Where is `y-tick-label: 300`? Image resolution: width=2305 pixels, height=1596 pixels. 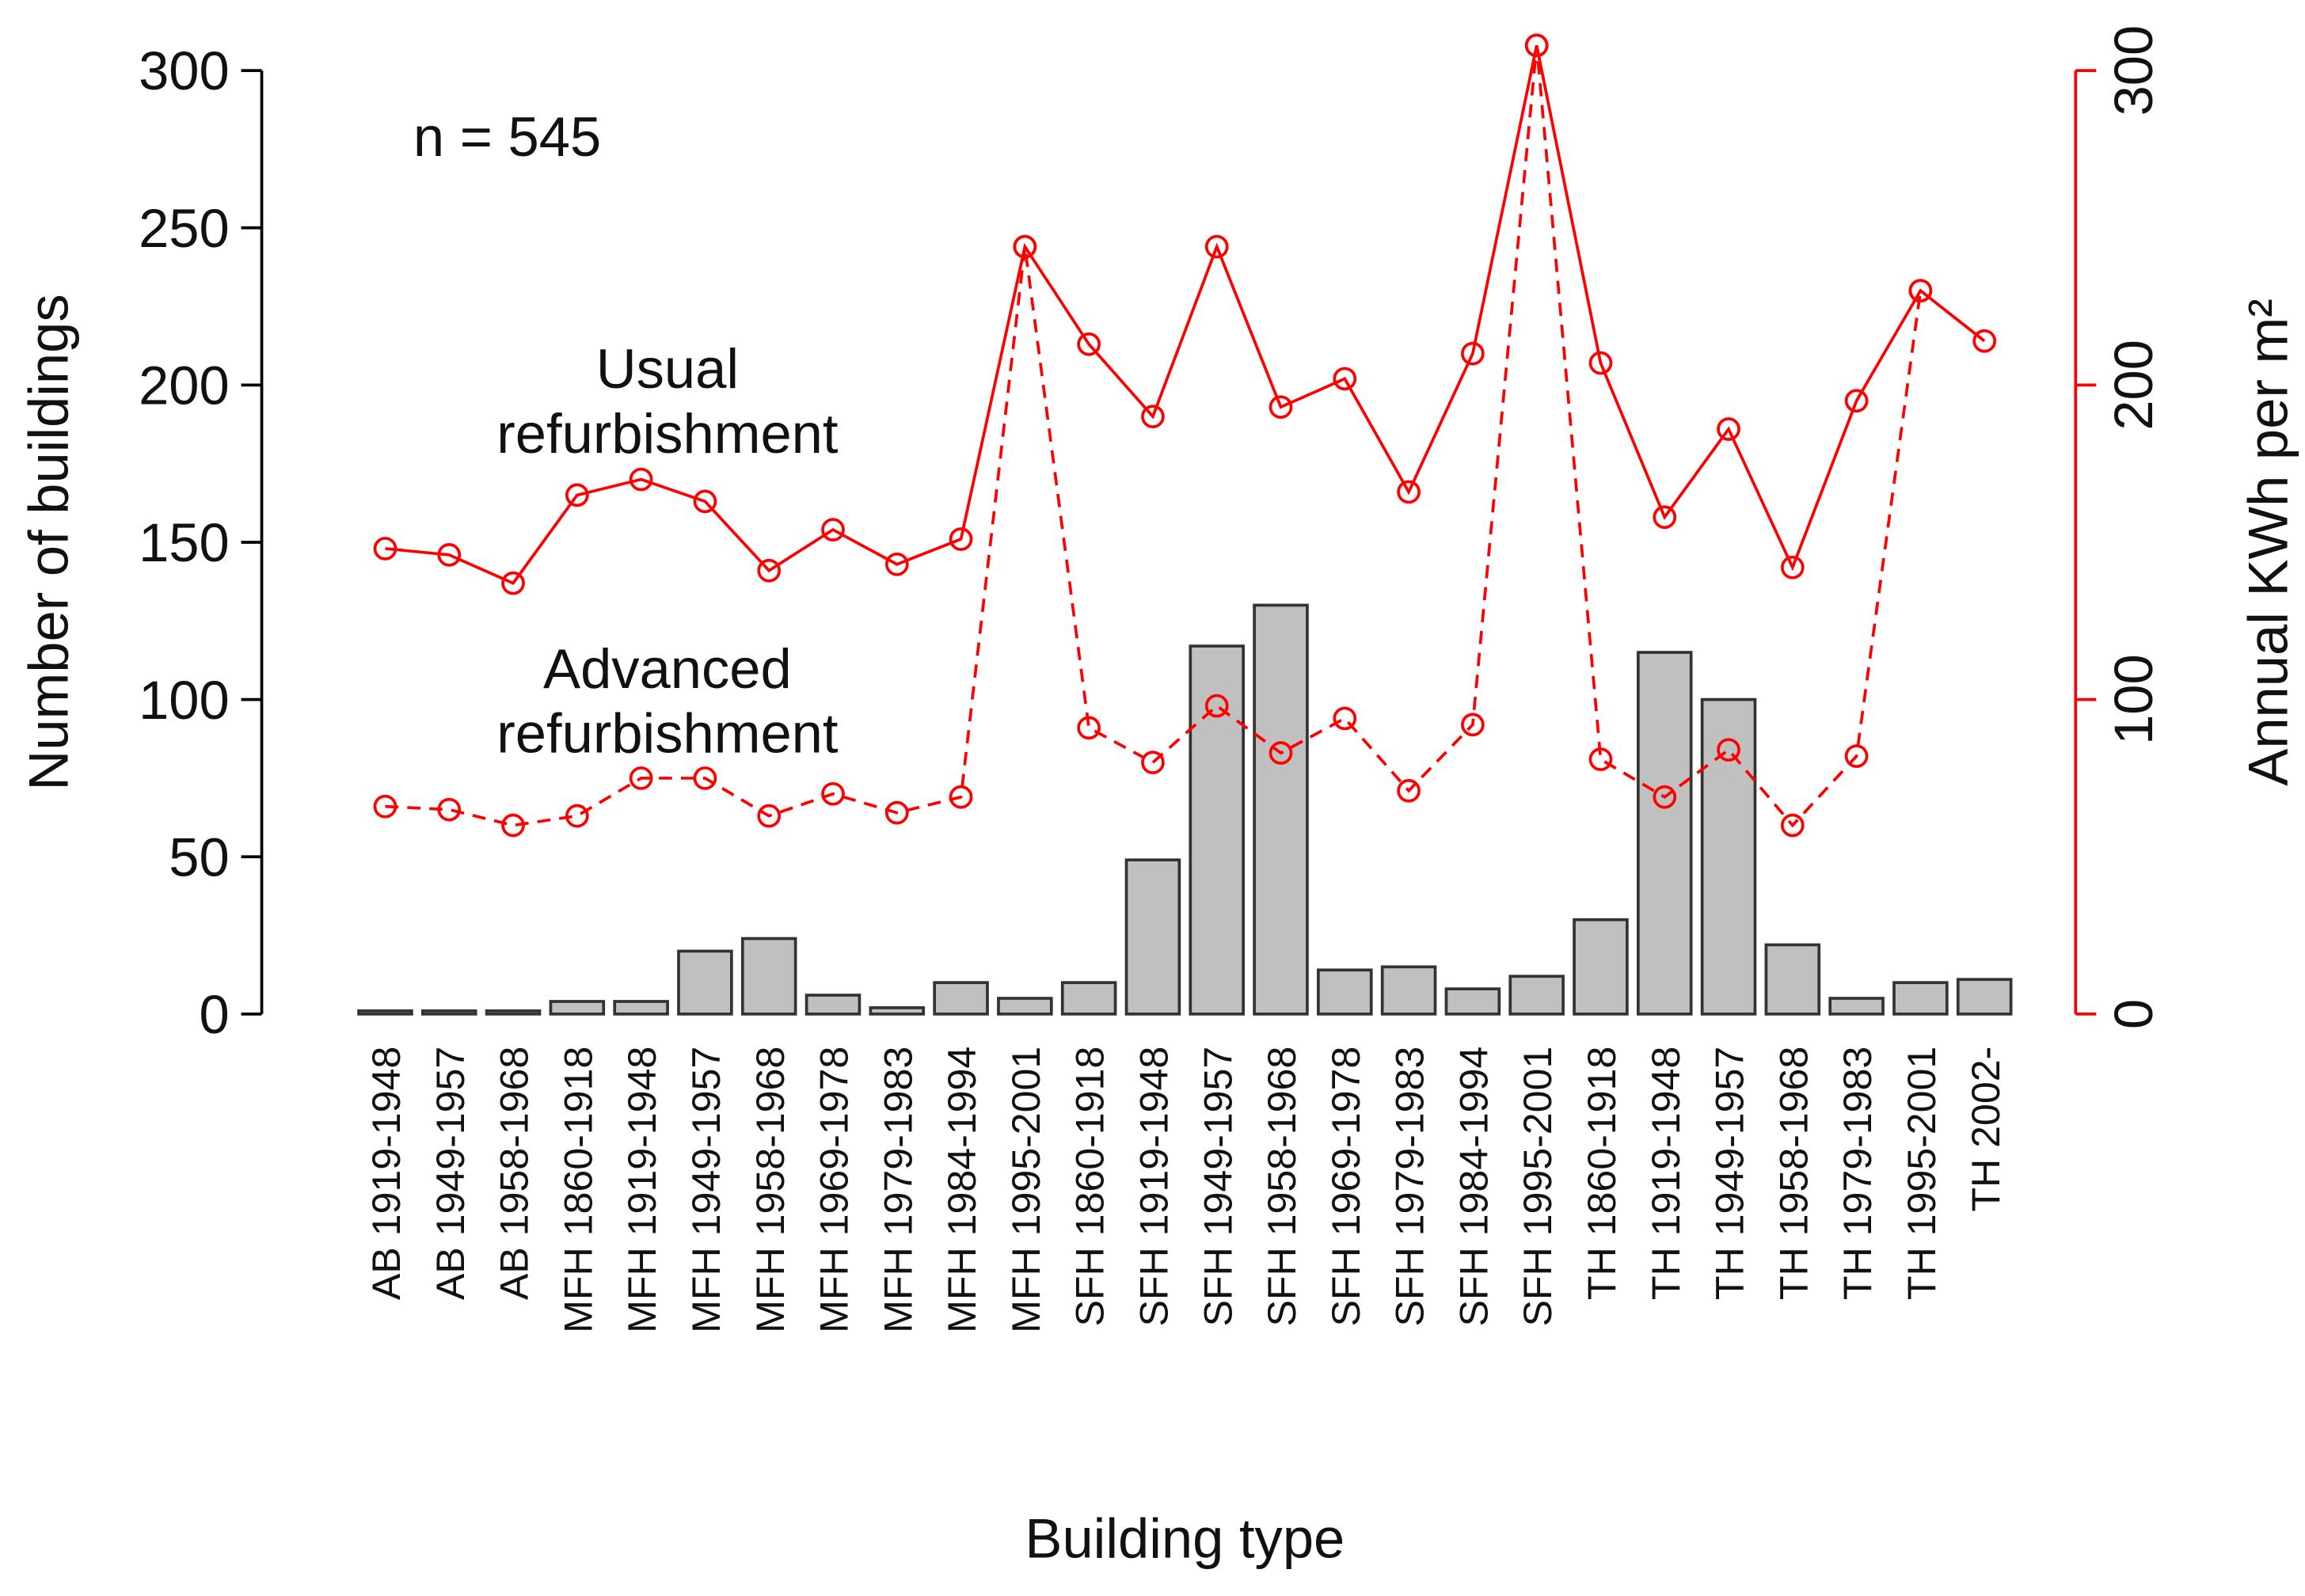
y-tick-label: 300 is located at coordinates (184, 70).